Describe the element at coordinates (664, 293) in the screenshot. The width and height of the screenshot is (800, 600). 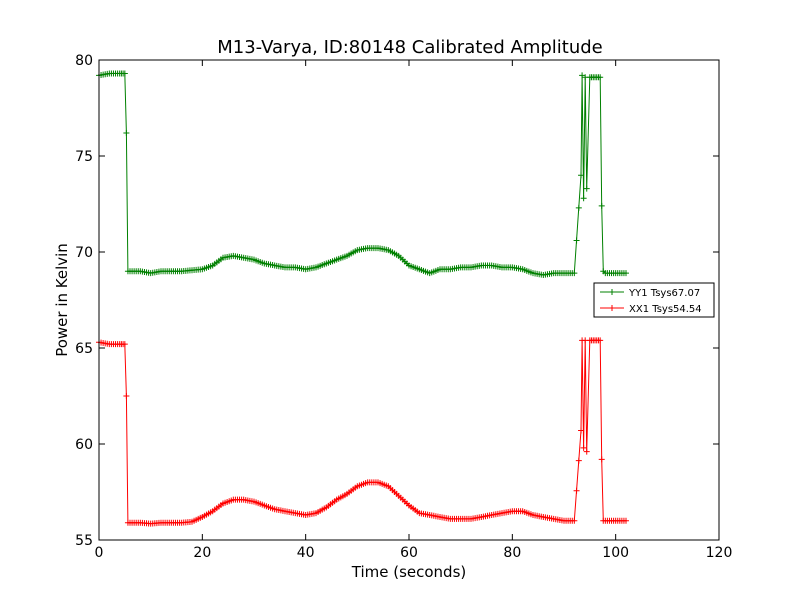
I see `legend-label: YY1 Tsys67.07` at that location.